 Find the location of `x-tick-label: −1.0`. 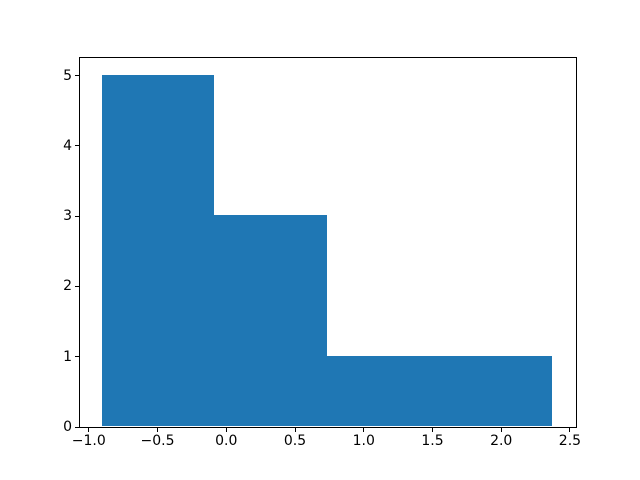

x-tick-label: −1.0 is located at coordinates (88, 441).